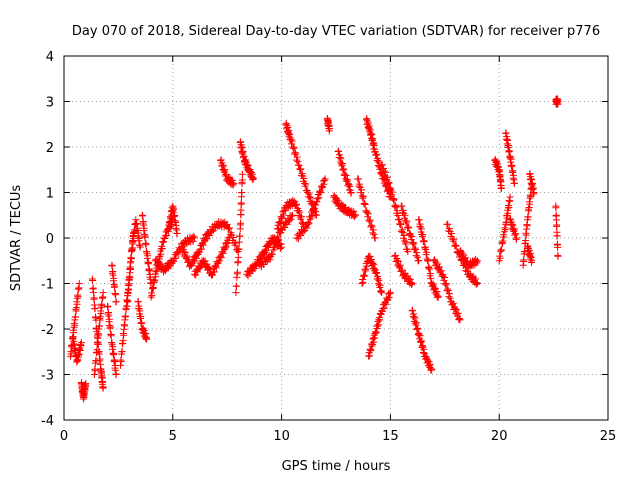 The image size is (640, 480). I want to click on y-tick-label: 4, so click(50, 57).